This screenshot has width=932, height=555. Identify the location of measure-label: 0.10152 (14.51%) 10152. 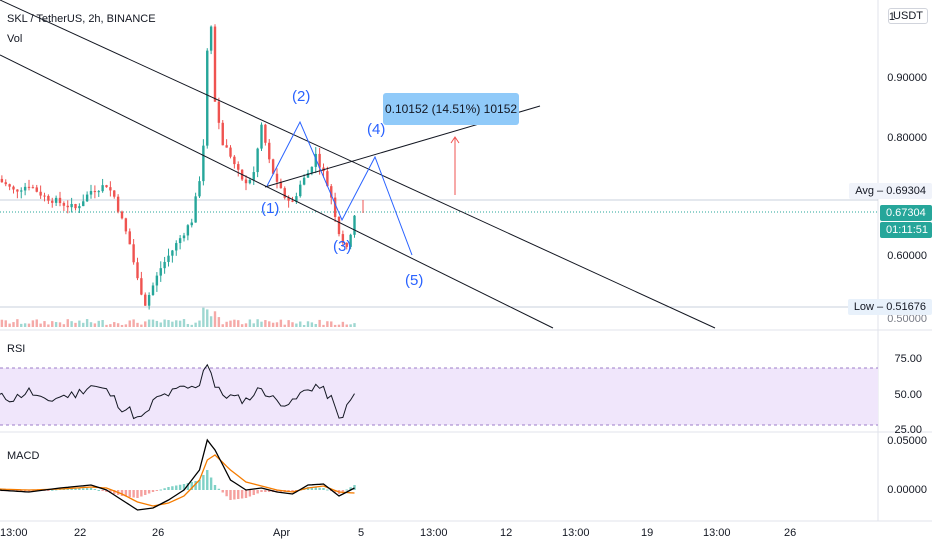
(451, 109).